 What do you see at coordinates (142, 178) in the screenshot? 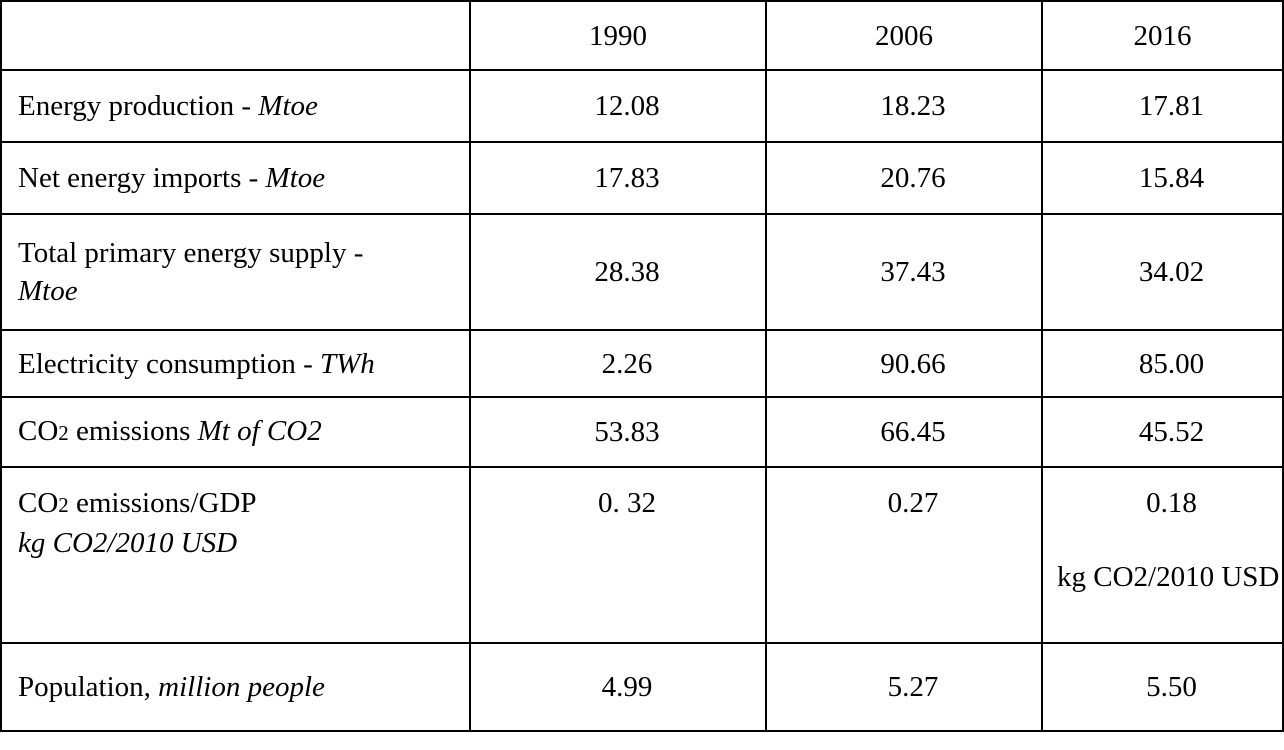
I see `row-label-text: Net energy imports -` at bounding box center [142, 178].